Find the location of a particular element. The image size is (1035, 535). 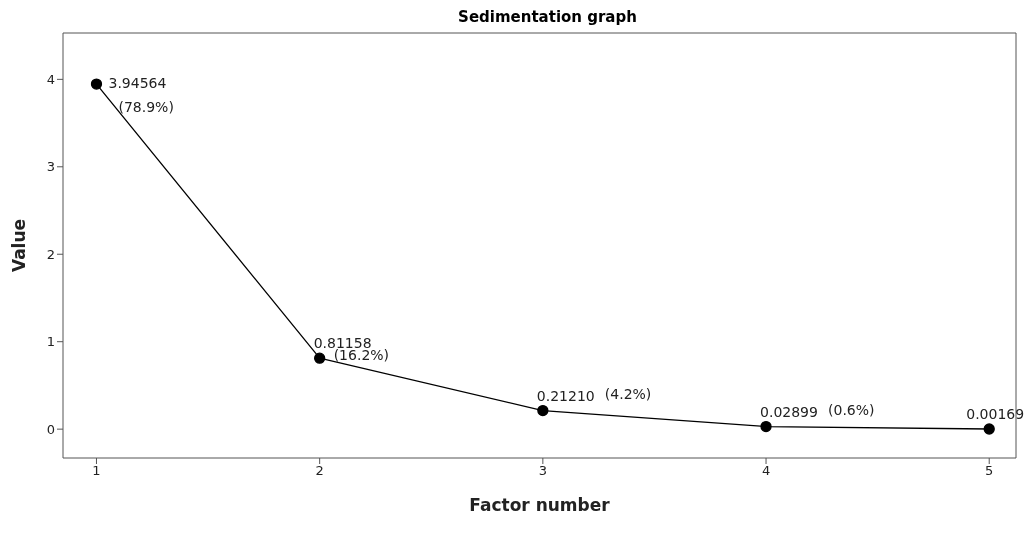

data-label: 0.02899 is located at coordinates (789, 411).